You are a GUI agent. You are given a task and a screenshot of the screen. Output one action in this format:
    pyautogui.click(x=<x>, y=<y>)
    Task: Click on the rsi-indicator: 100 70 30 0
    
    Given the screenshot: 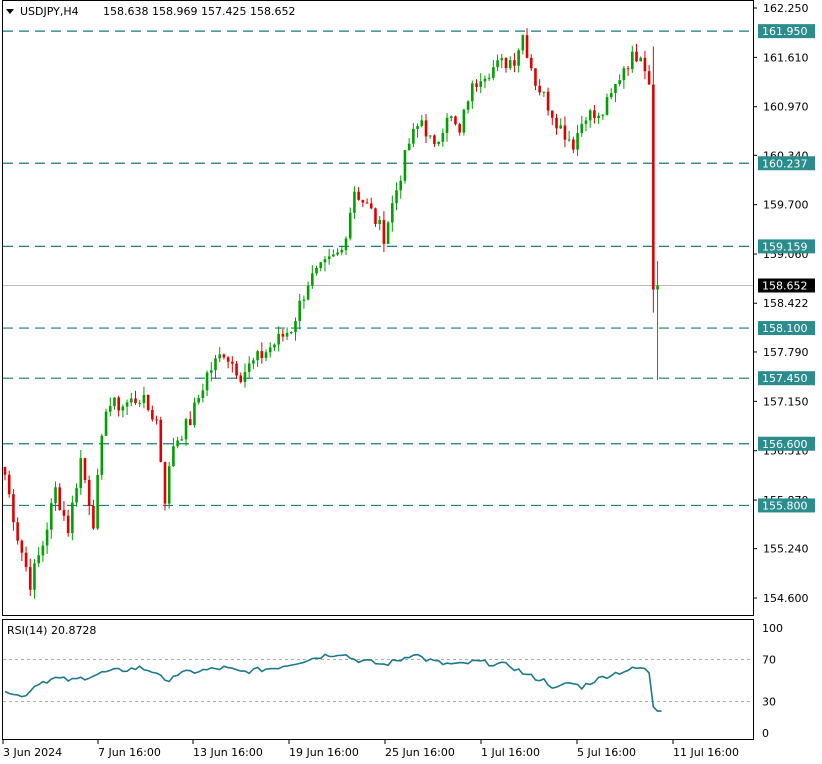 What is the action you would take?
    pyautogui.click(x=393, y=681)
    